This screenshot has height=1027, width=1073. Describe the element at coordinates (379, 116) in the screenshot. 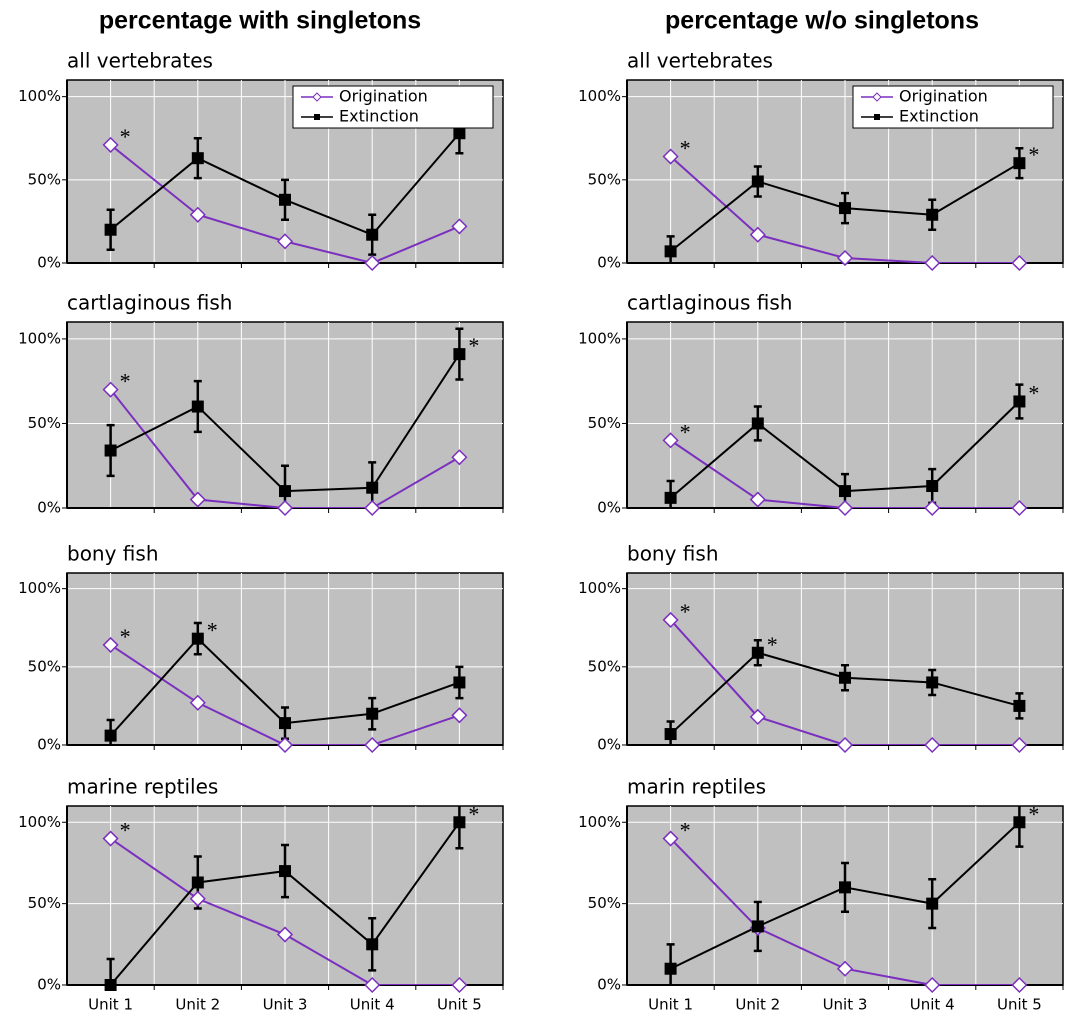

I see `legend-label: Extinction` at that location.